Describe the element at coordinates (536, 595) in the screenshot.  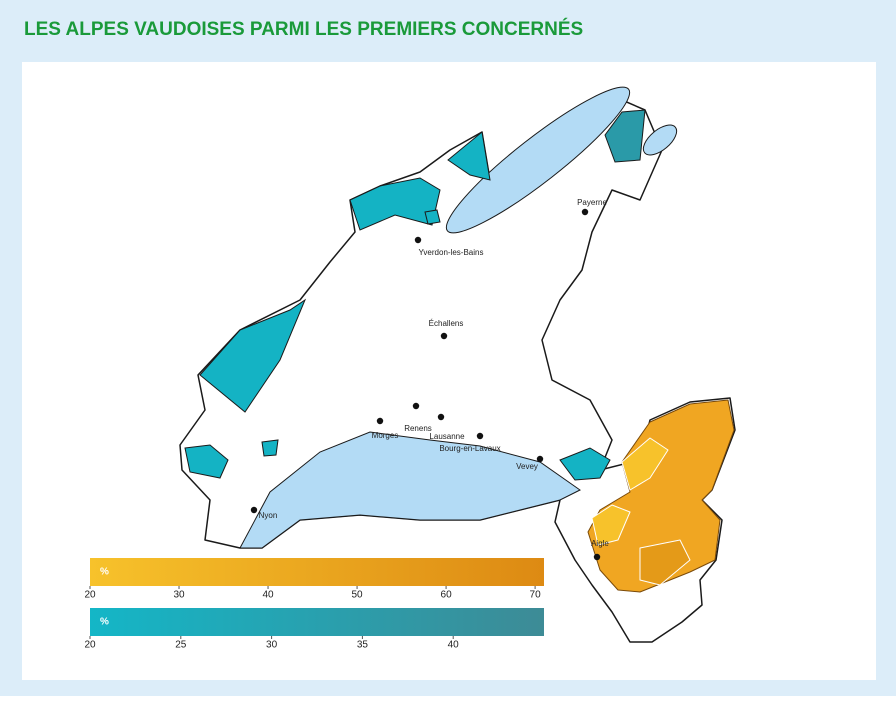
I see `legend-tick-label: 70` at that location.